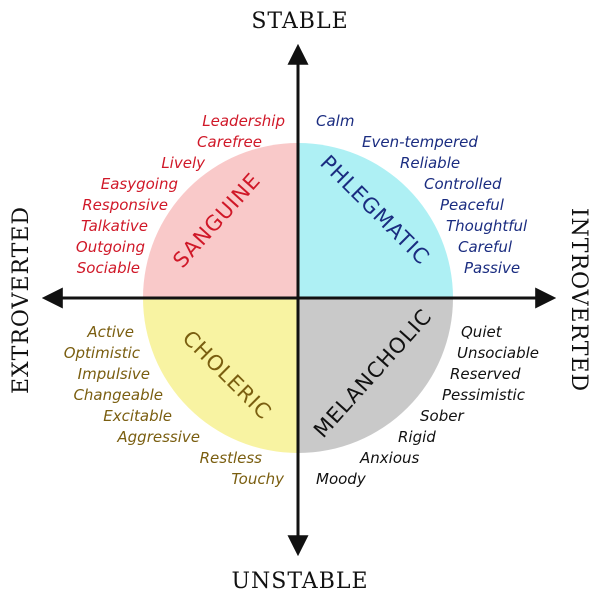 The image size is (600, 600). What do you see at coordinates (114, 226) in the screenshot?
I see `trait-sanguine-talkative: Talkative` at bounding box center [114, 226].